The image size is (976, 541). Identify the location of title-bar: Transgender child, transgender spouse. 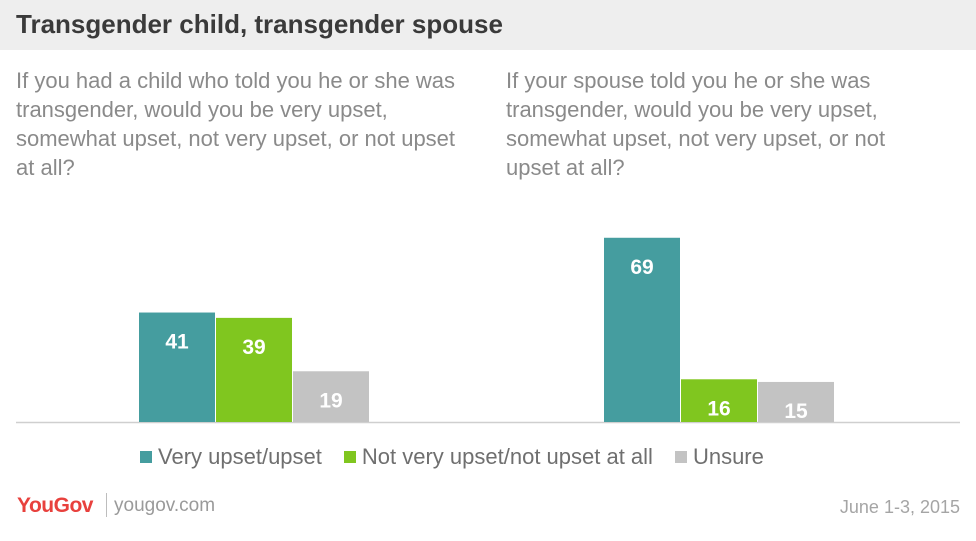
(488, 25).